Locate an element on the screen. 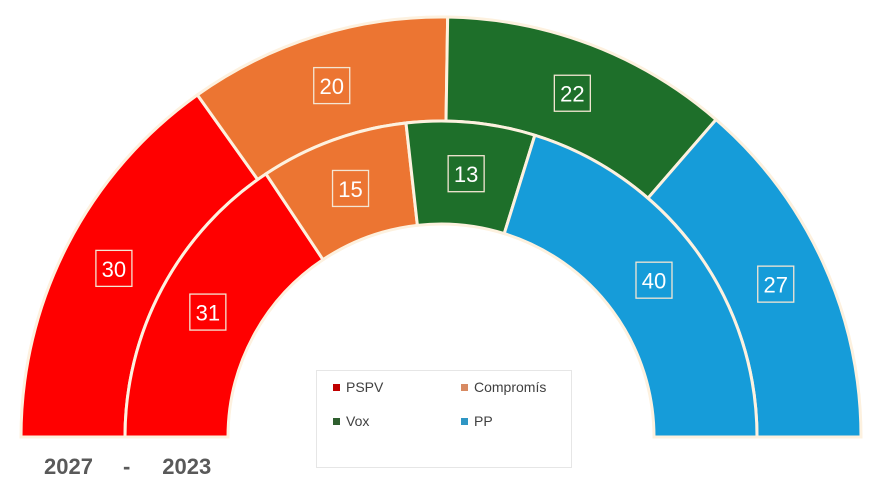 This screenshot has height=495, width=880. seat-label-2027-compromís: 20 is located at coordinates (332, 85).